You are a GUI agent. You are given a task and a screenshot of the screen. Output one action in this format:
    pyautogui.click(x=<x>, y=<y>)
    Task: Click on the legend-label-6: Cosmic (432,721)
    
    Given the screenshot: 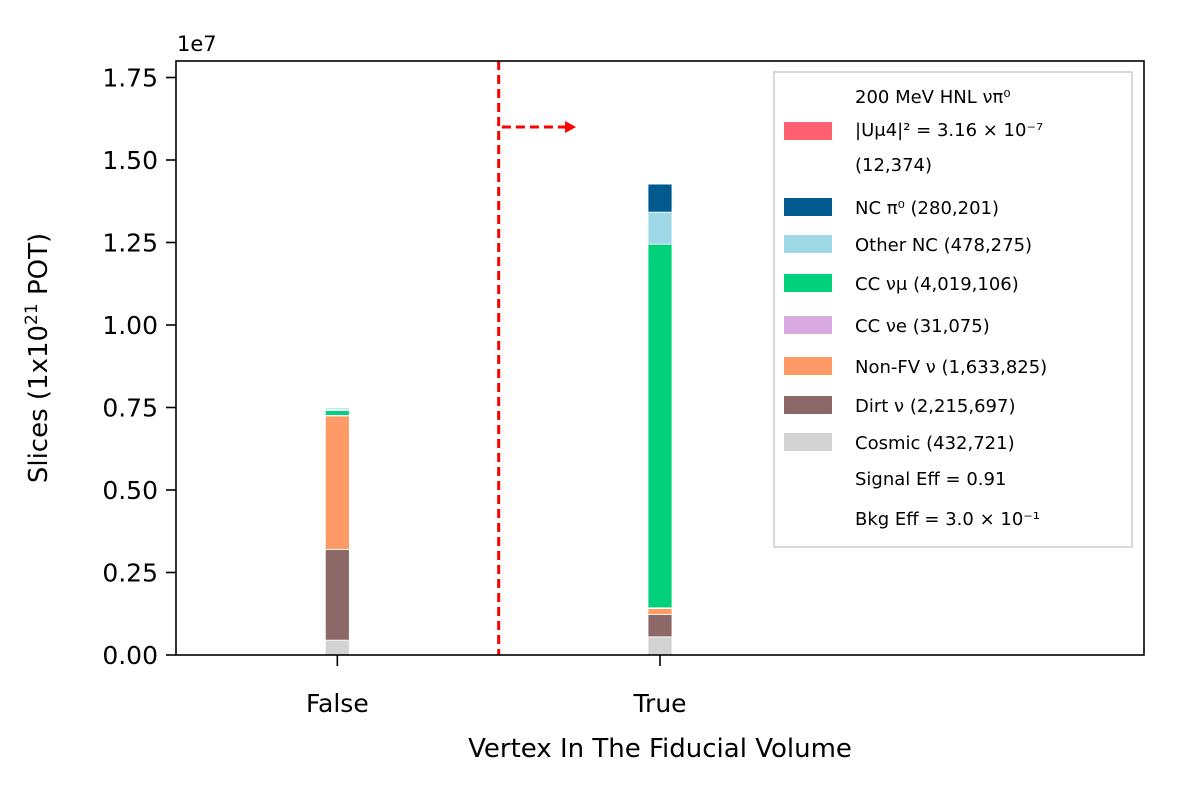 What is the action you would take?
    pyautogui.click(x=935, y=443)
    